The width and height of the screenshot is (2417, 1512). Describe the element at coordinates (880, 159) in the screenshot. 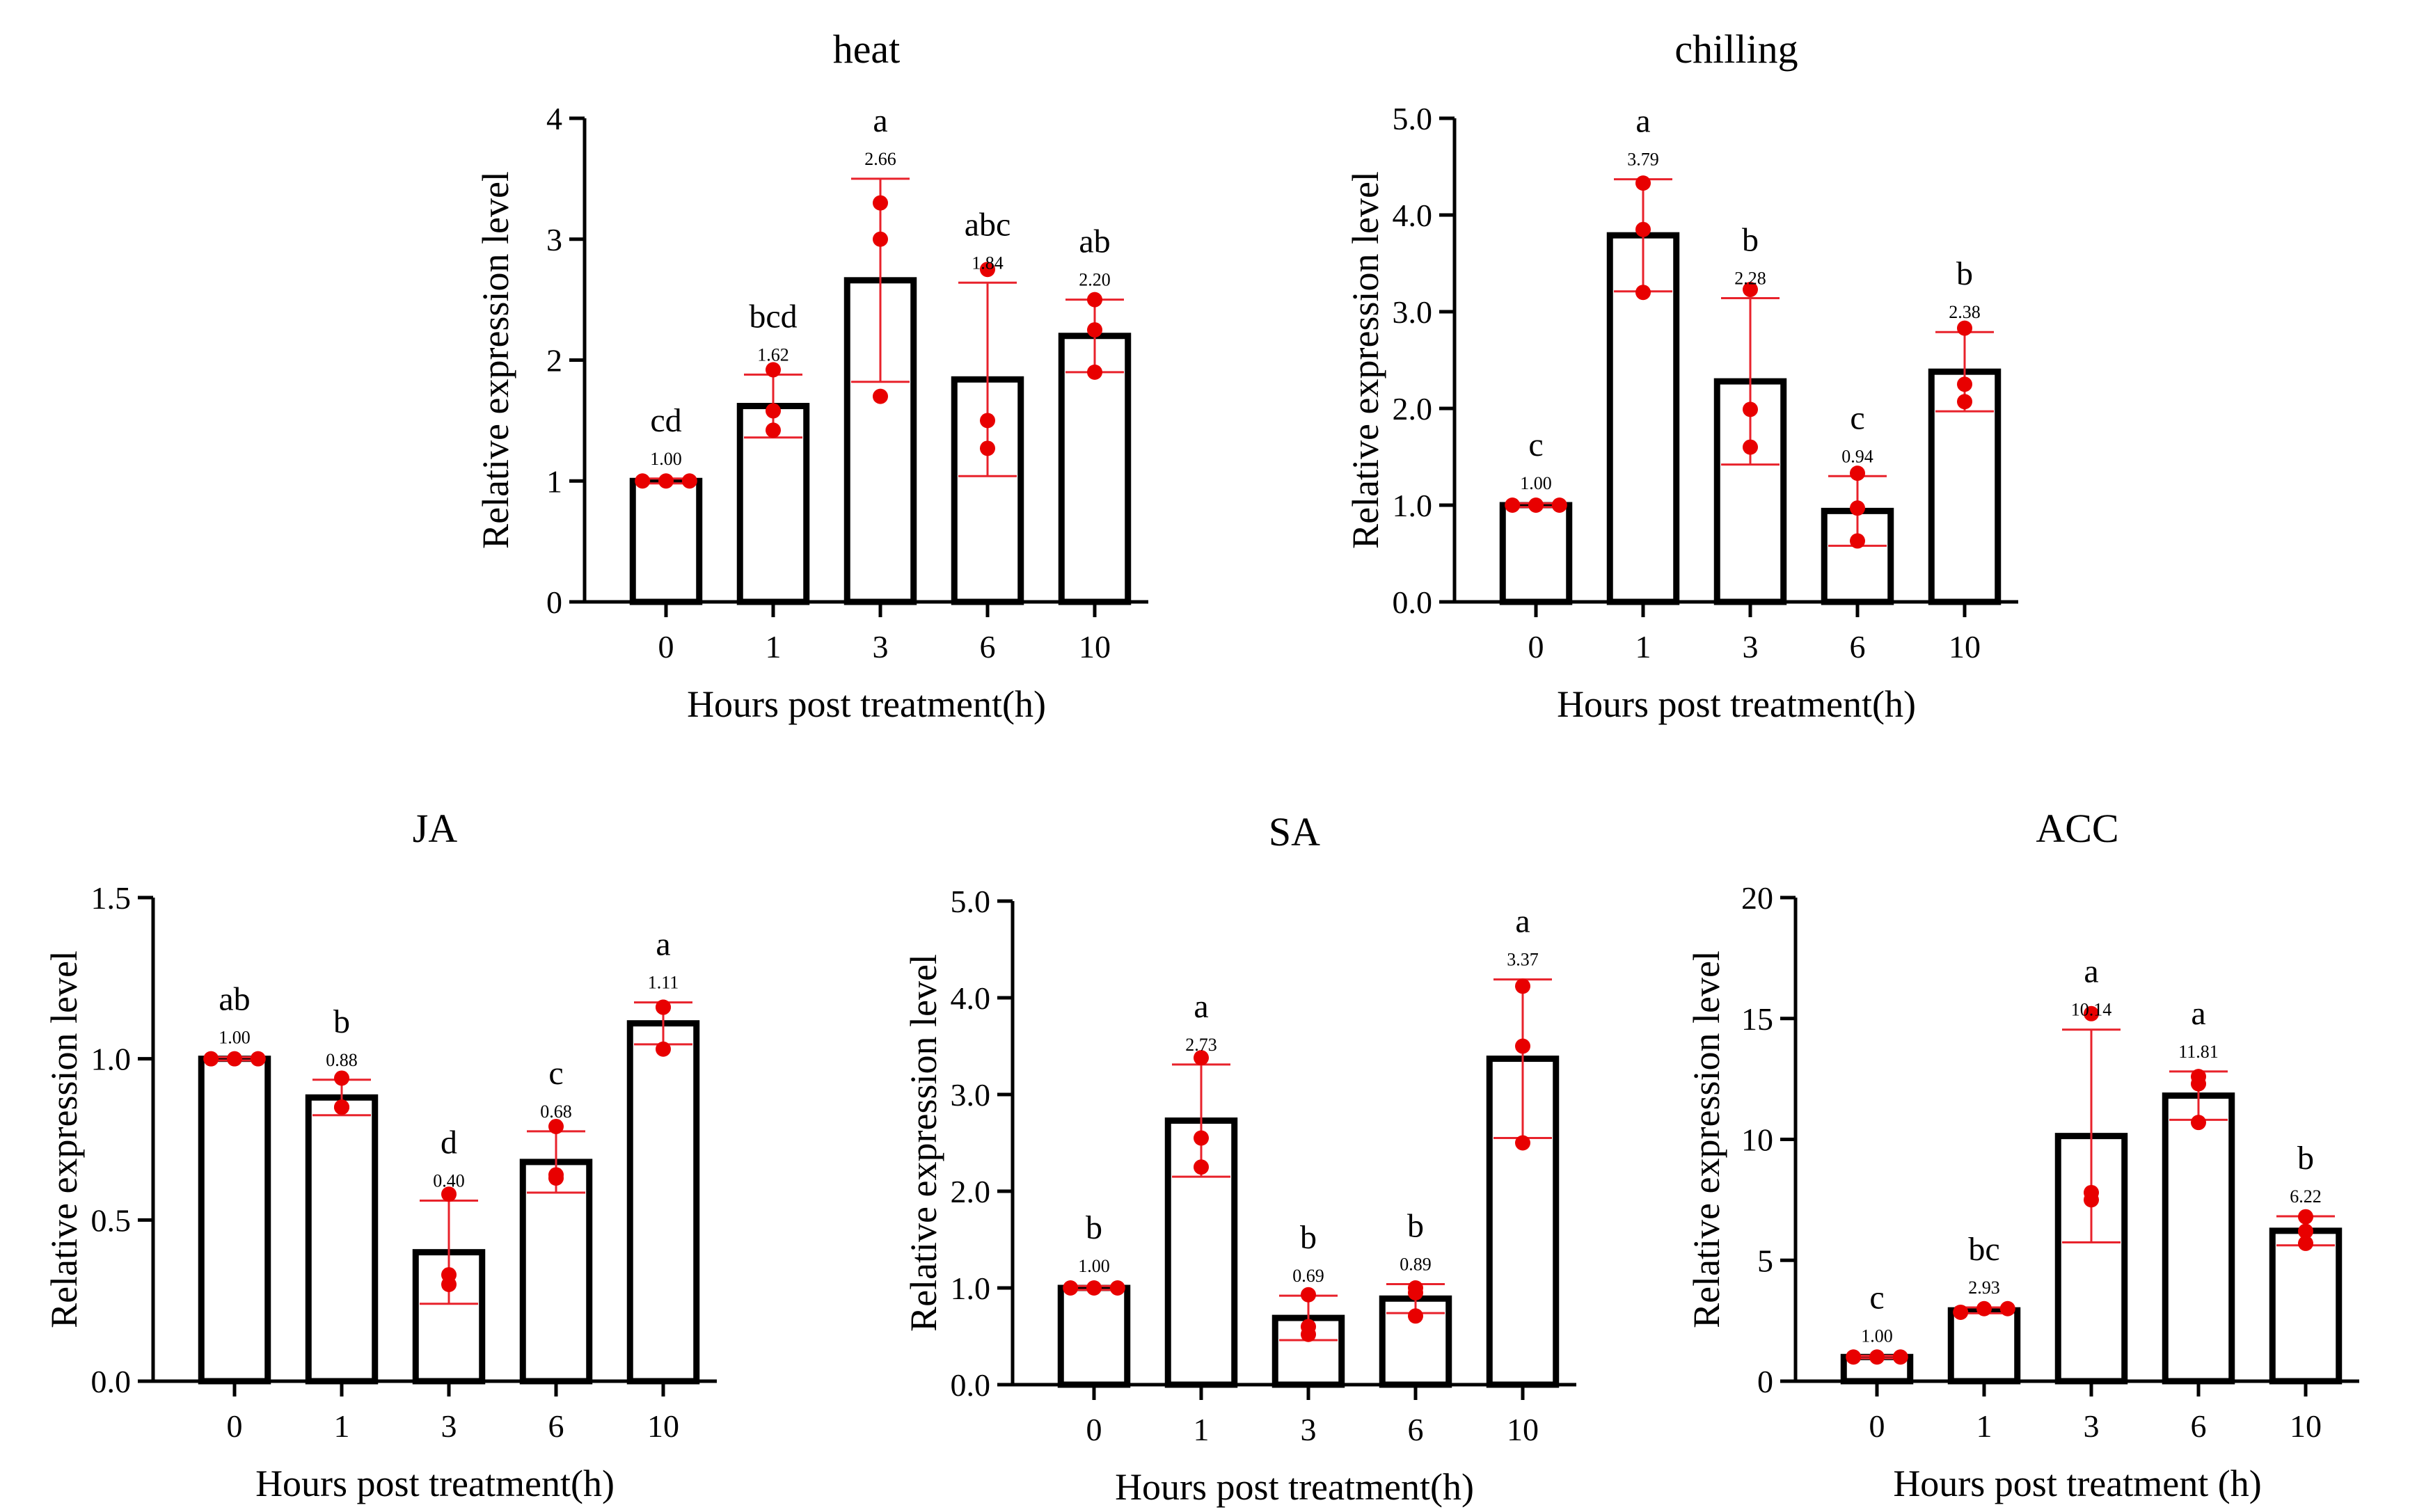

I see `value-label: 2.66` at that location.